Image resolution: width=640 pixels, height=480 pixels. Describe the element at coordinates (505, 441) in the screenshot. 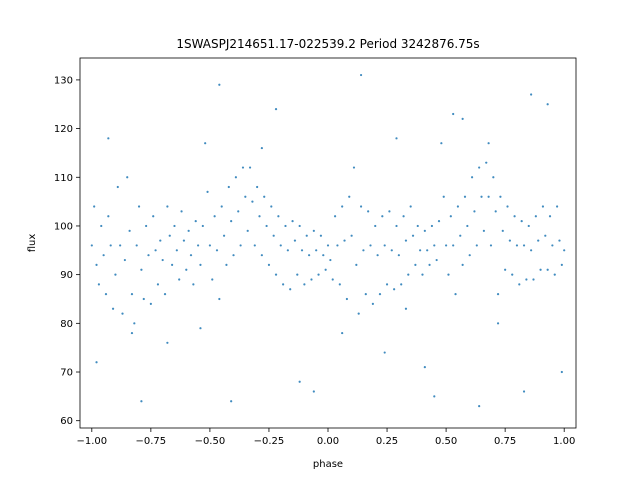

I see `x-tick-label: 0.75` at that location.